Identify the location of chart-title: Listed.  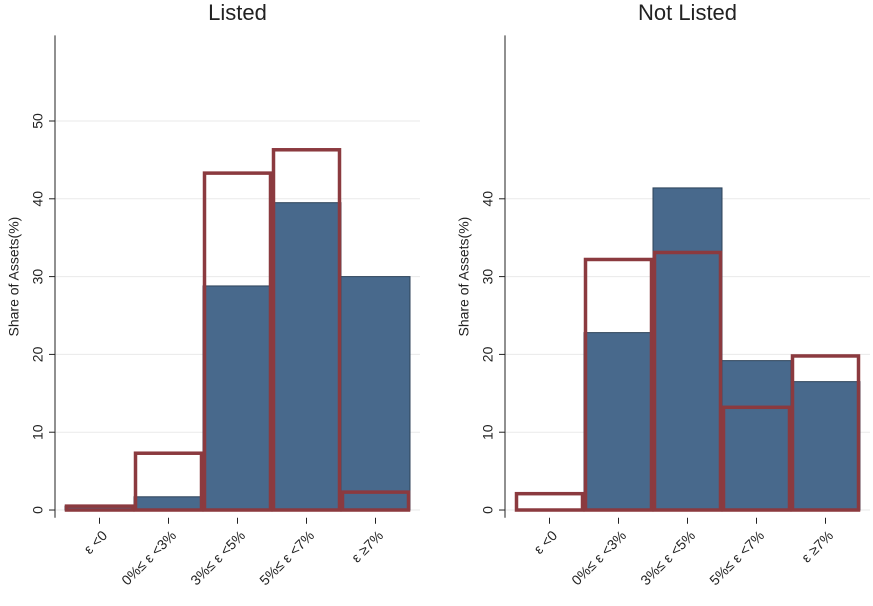
(237, 12).